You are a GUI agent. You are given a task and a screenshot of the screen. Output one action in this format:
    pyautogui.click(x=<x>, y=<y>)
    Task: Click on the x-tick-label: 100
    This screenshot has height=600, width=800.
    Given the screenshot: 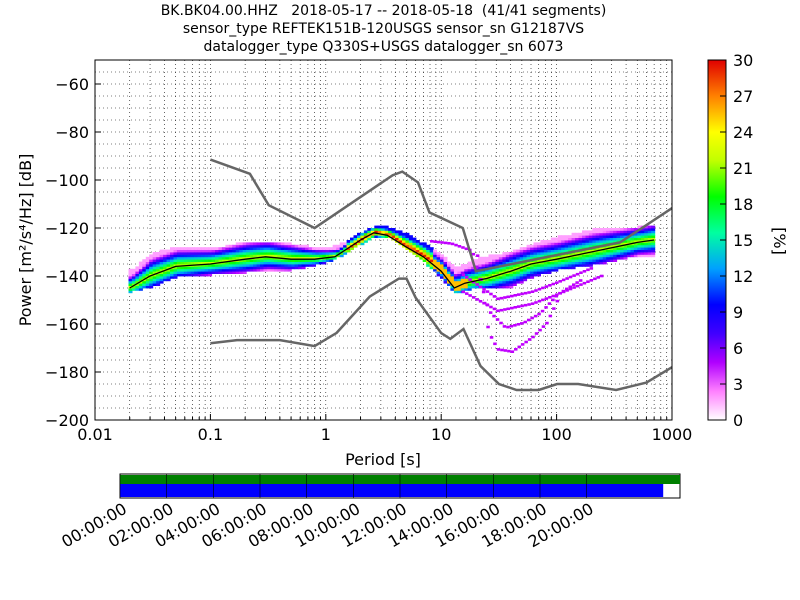 What is the action you would take?
    pyautogui.click(x=556, y=434)
    